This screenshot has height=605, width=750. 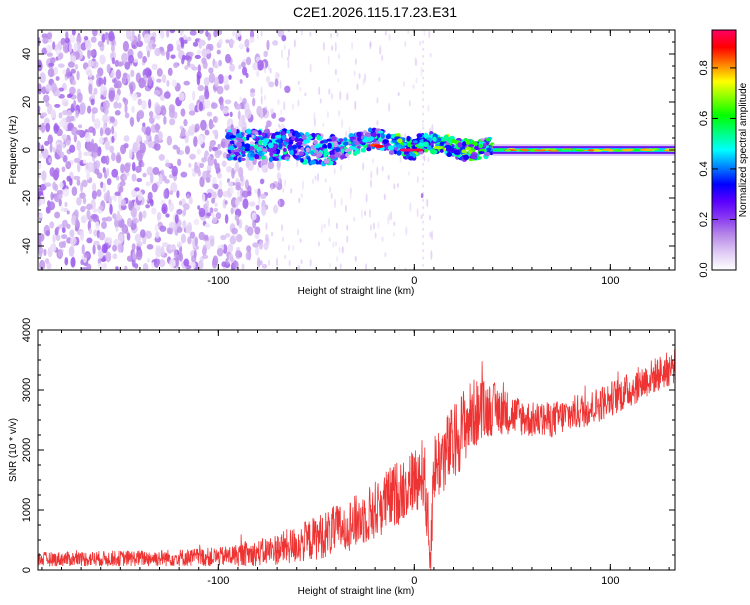 What do you see at coordinates (218, 281) in the screenshot?
I see `x-tick-label: -100` at bounding box center [218, 281].